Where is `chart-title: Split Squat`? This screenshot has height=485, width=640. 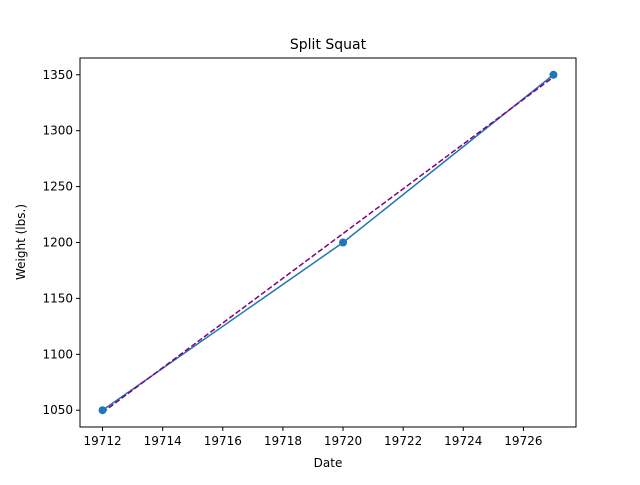 chart-title: Split Squat is located at coordinates (328, 45).